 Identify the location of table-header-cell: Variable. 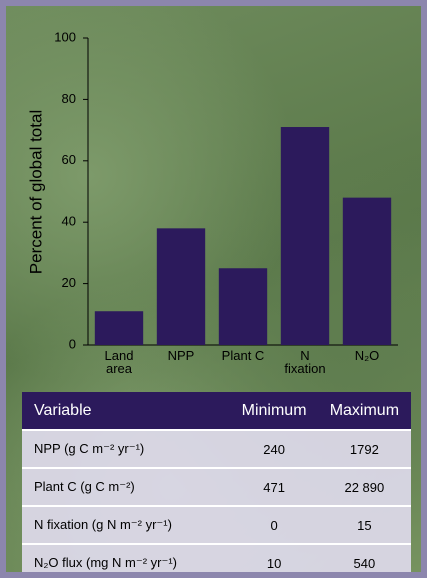
(126, 411).